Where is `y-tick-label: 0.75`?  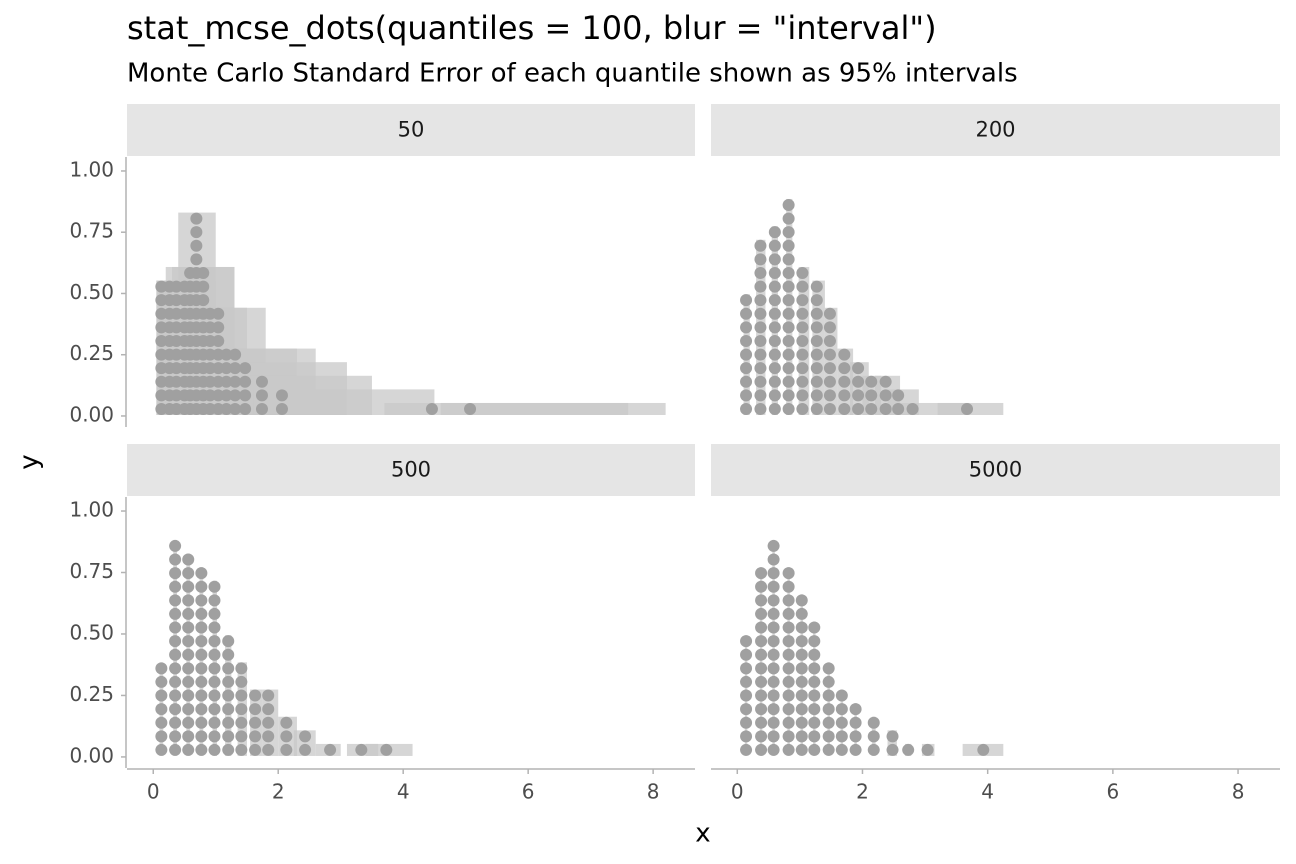
y-tick-label: 0.75 is located at coordinates (91, 231).